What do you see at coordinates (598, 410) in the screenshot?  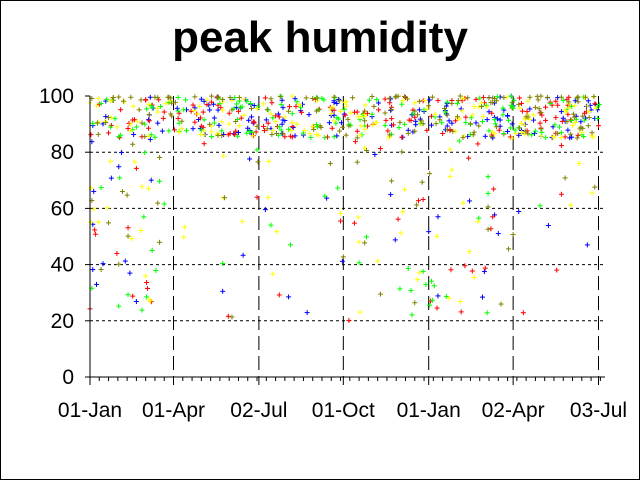 I see `x-tick-label: 03-Jul` at bounding box center [598, 410].